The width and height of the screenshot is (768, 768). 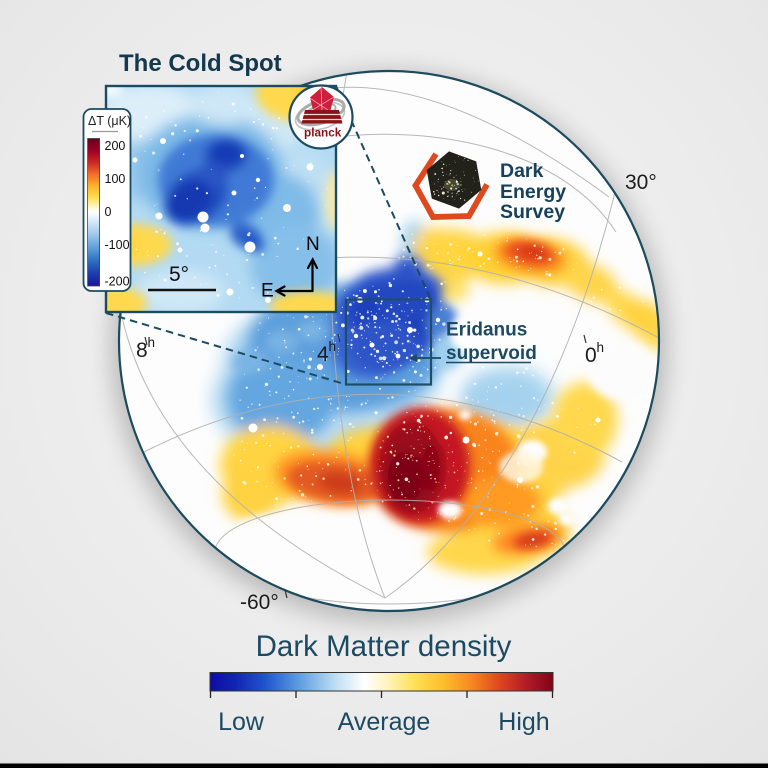 What do you see at coordinates (384, 646) in the screenshot?
I see `svg-text: Dark Matter density` at bounding box center [384, 646].